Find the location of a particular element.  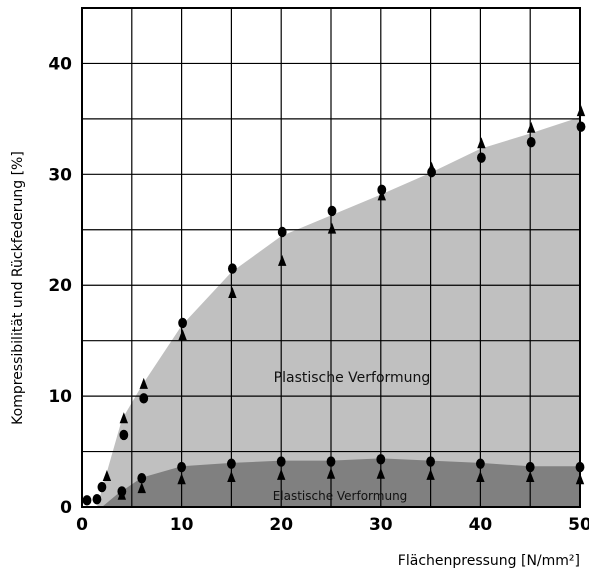

y-tick-label: 40 is located at coordinates (60, 64).